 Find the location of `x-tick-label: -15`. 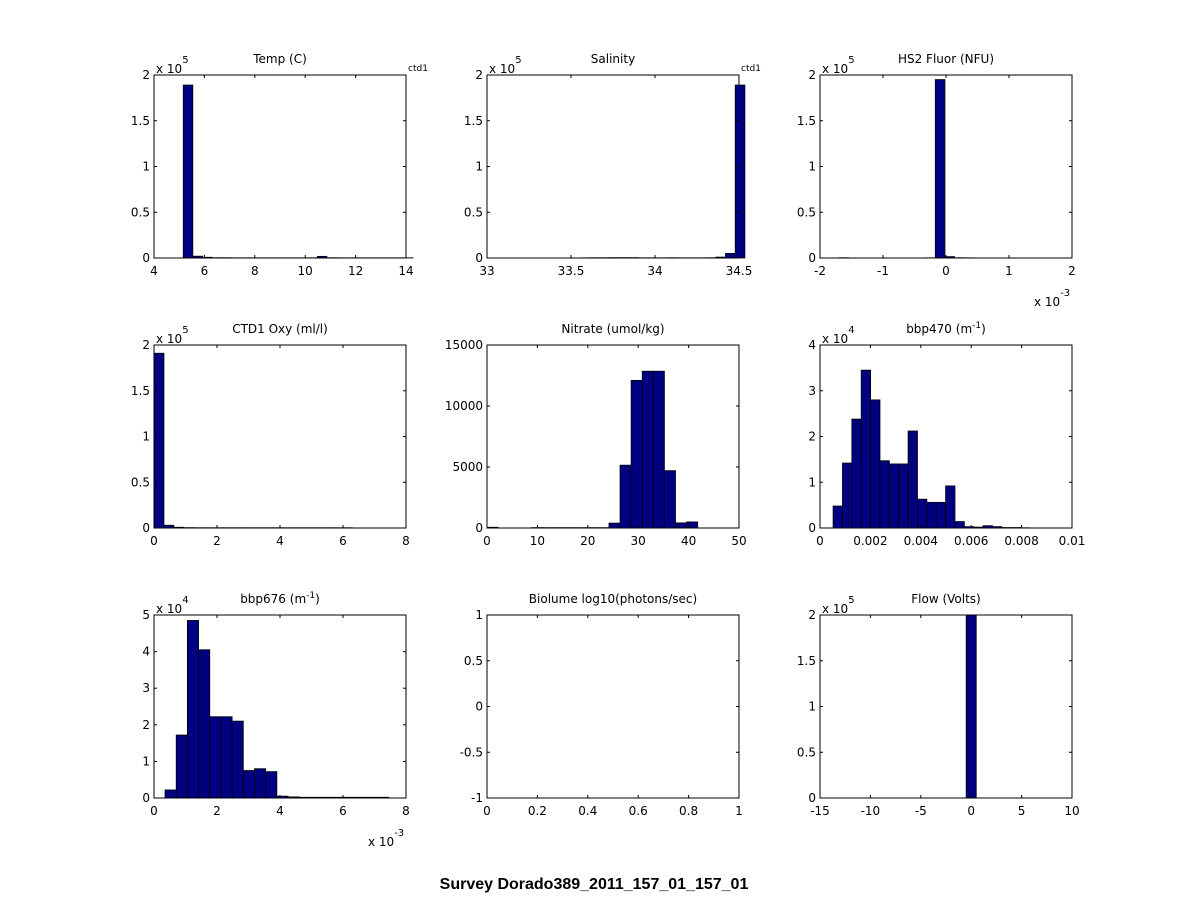

x-tick-label: -15 is located at coordinates (820, 811).